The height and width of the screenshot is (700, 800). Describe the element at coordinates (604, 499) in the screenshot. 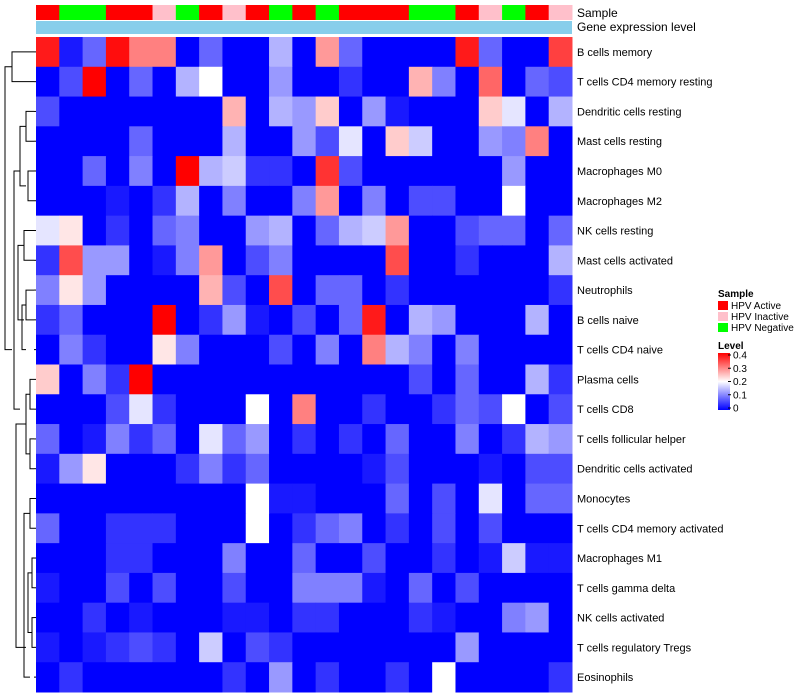

I see `row-label: Monocytes` at that location.